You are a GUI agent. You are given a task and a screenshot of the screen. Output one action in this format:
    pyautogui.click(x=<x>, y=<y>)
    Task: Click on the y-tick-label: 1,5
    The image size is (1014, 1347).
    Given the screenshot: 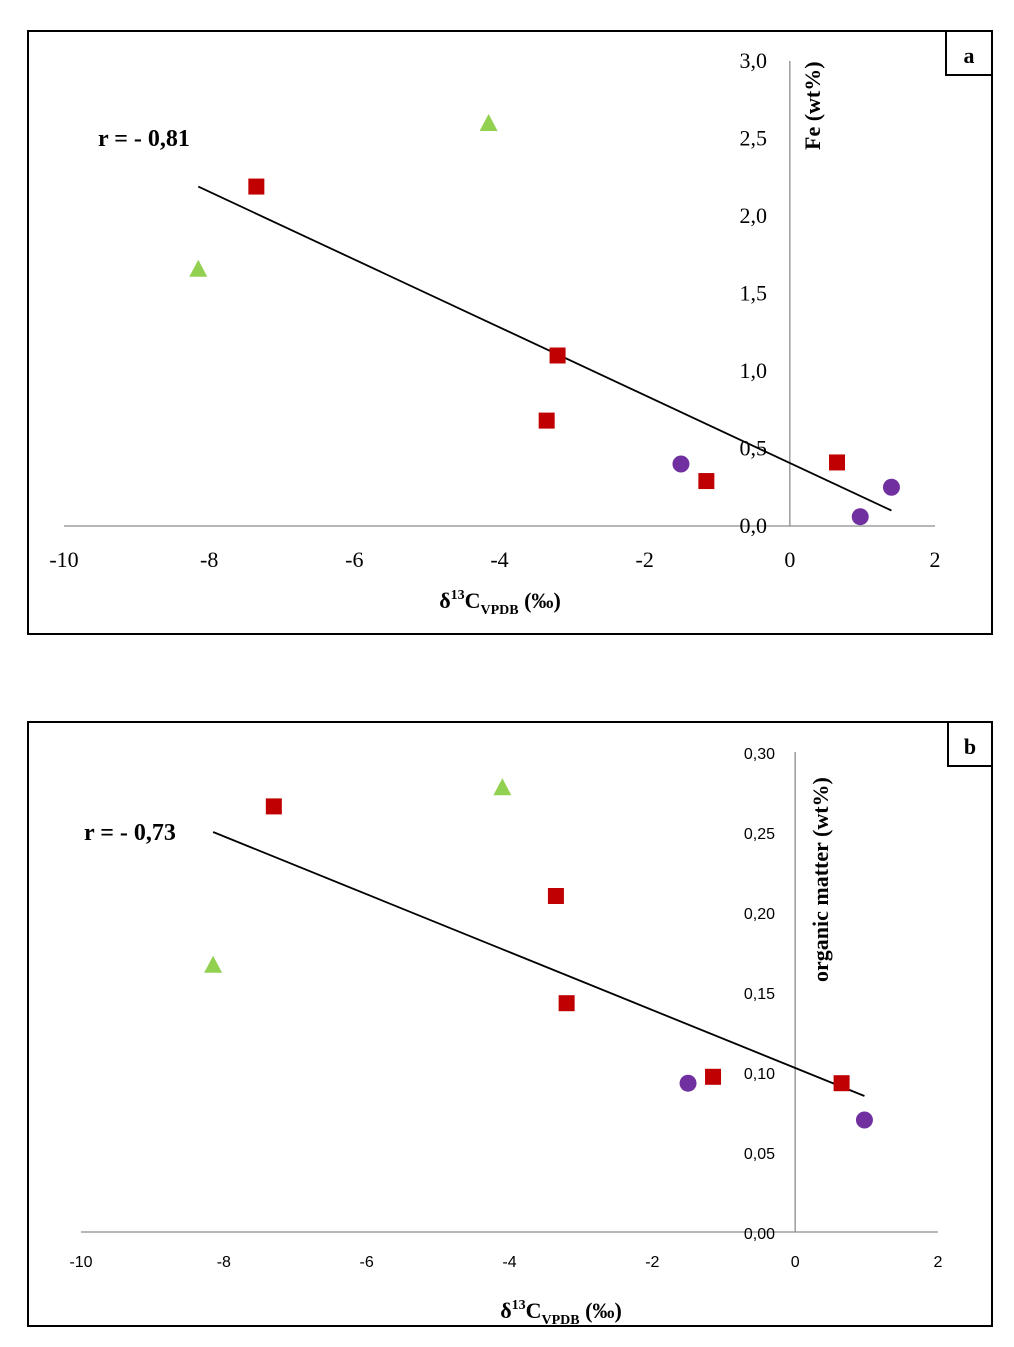 What is the action you would take?
    pyautogui.click(x=754, y=293)
    